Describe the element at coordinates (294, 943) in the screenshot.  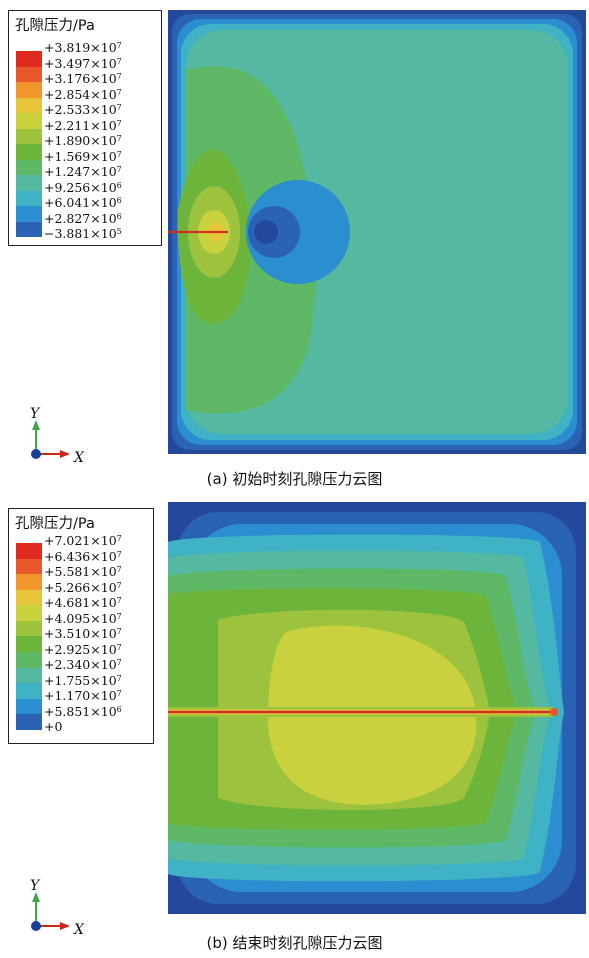
I see `caption-final: (b) 结束时刻孔隙压力云图` at that location.